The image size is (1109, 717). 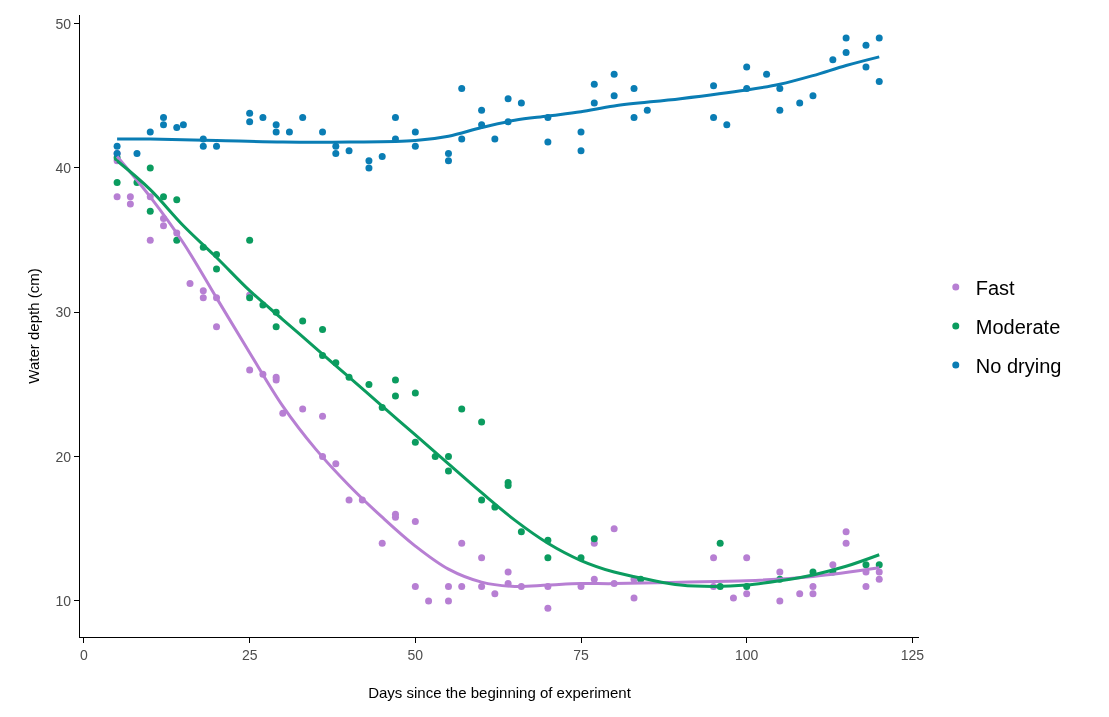 What do you see at coordinates (63, 456) in the screenshot?
I see `y-tick-label: 20` at bounding box center [63, 456].